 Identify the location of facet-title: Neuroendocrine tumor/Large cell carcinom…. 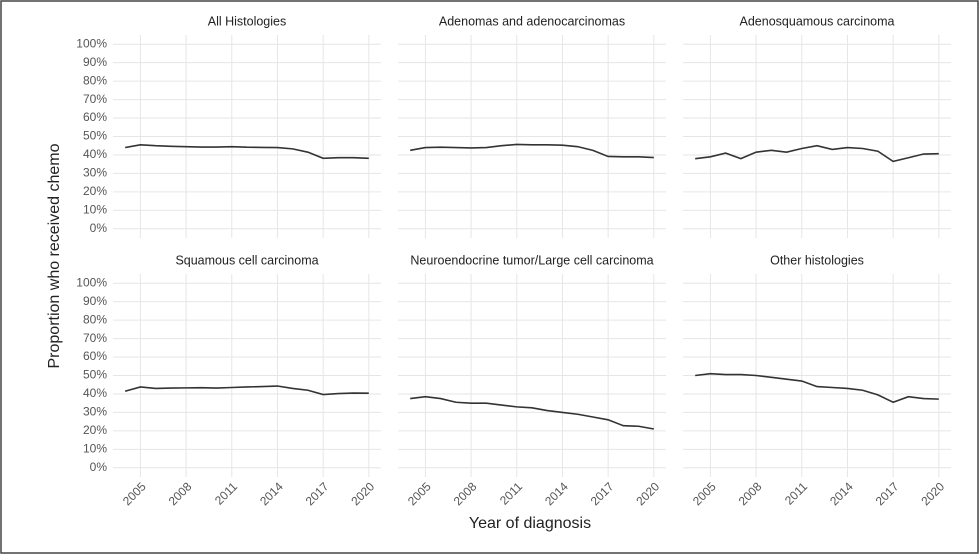
(531, 260).